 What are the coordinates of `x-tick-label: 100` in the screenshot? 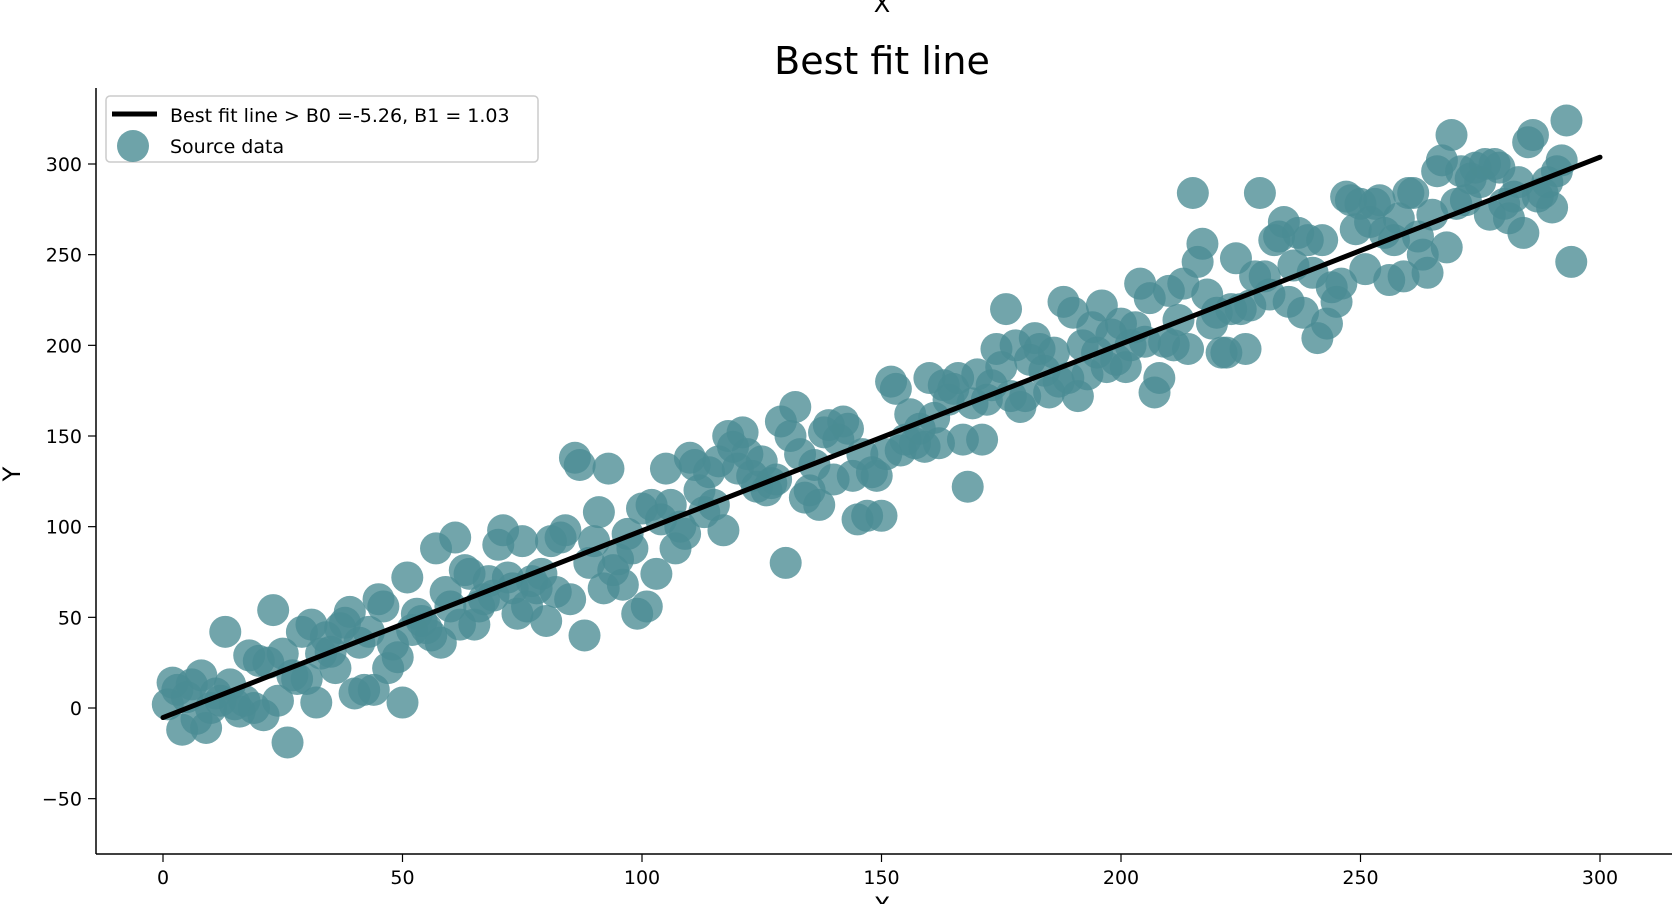 It's located at (642, 878).